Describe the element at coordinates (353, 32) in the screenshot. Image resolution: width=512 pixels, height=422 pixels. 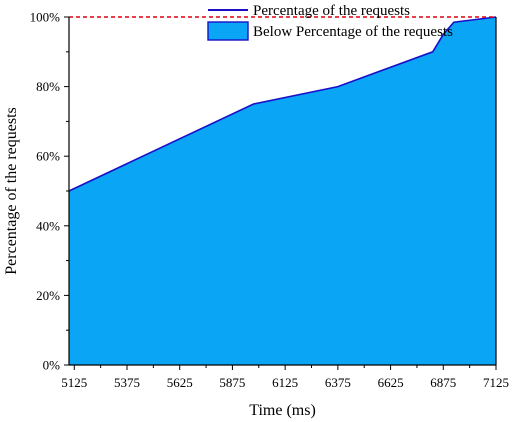
I see `legend-label-area: Below Percentage of the requests` at that location.